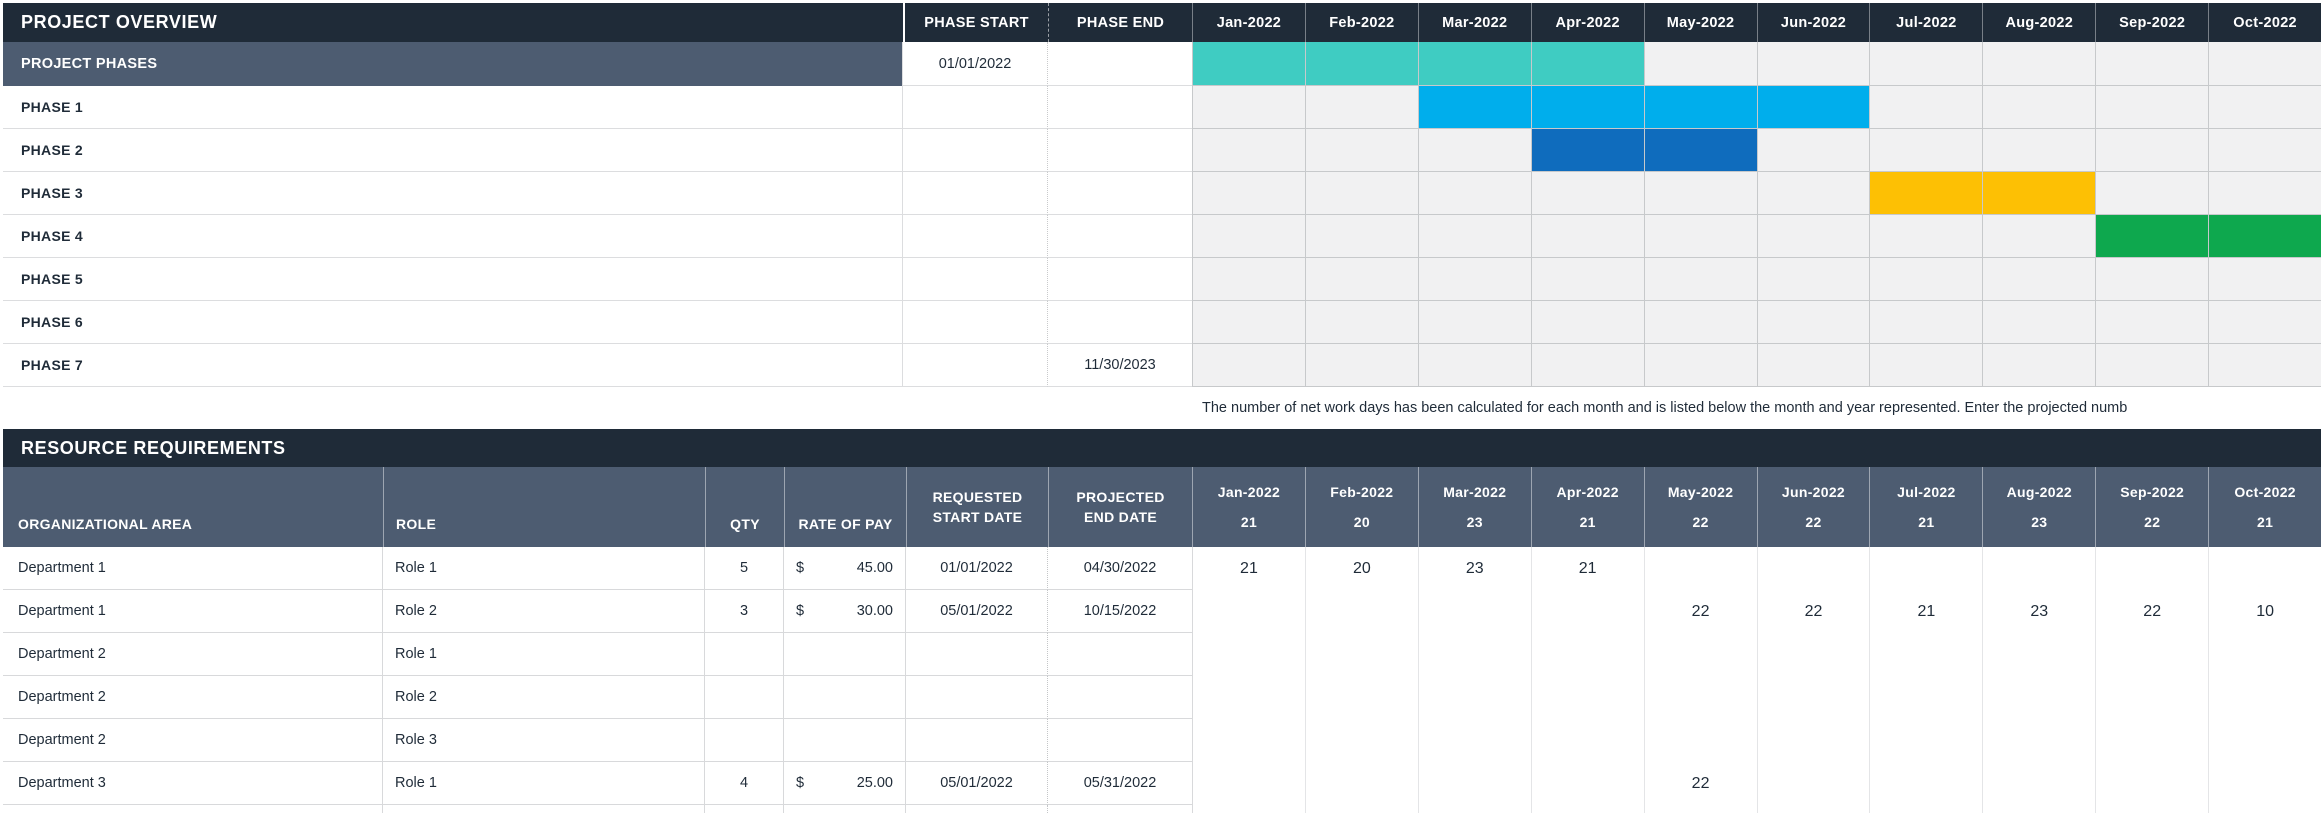 The height and width of the screenshot is (813, 2321). I want to click on resource-start-date-cell: 05/01/2022, so click(977, 783).